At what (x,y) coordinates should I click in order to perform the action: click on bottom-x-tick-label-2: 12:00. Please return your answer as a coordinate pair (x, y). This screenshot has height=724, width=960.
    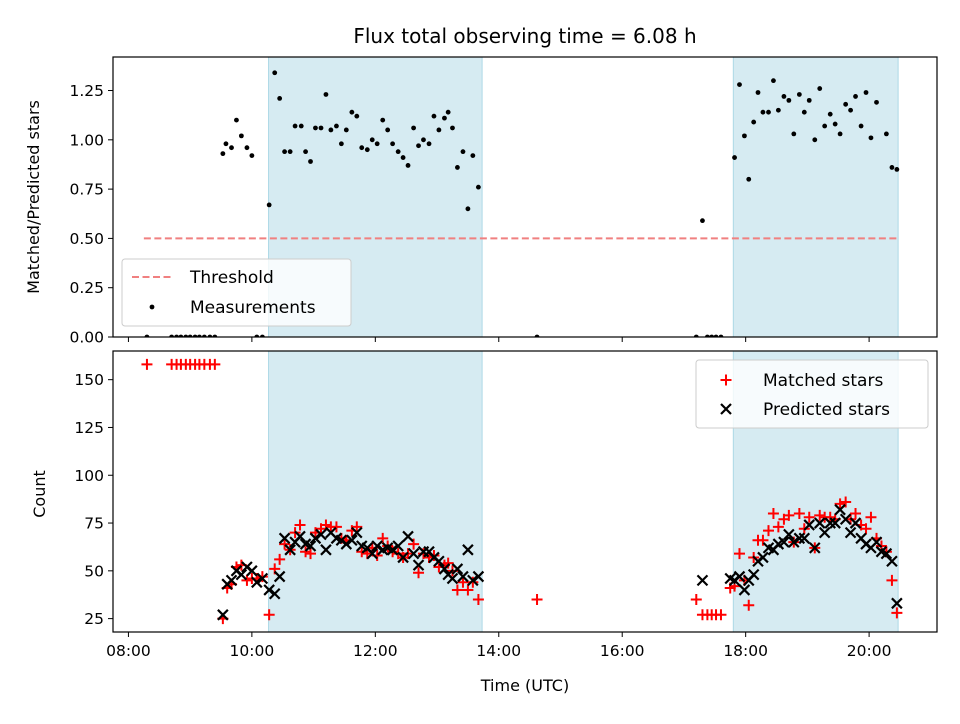
    Looking at the image, I should click on (375, 651).